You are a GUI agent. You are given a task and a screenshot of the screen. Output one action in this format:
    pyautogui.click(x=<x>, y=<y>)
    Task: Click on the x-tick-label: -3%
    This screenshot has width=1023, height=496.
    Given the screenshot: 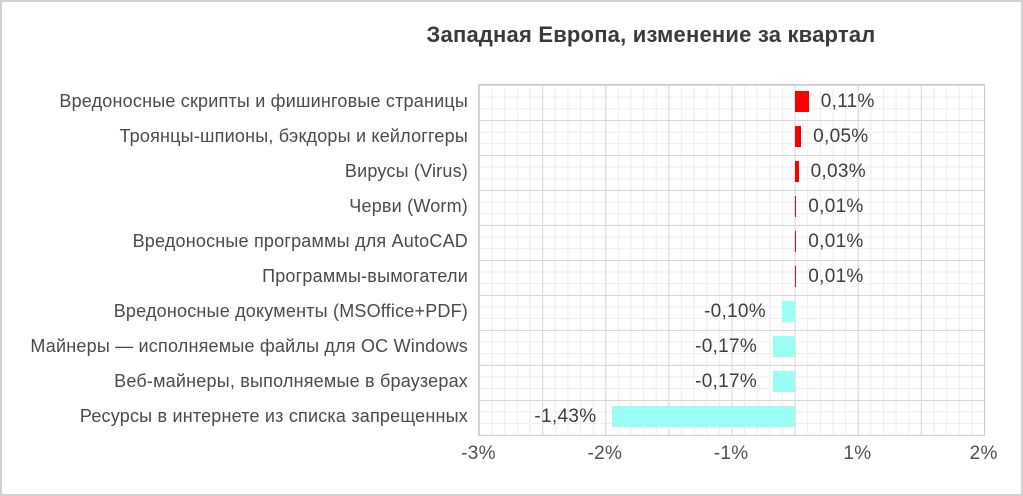 What is the action you would take?
    pyautogui.click(x=478, y=453)
    